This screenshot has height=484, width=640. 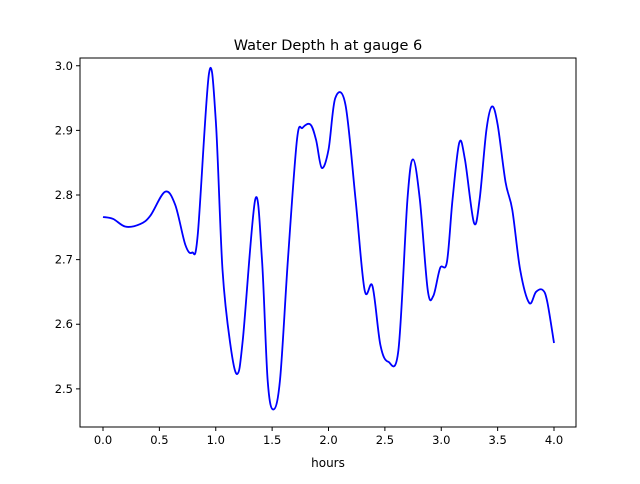 I want to click on y-tick-label: 3.0, so click(x=64, y=66).